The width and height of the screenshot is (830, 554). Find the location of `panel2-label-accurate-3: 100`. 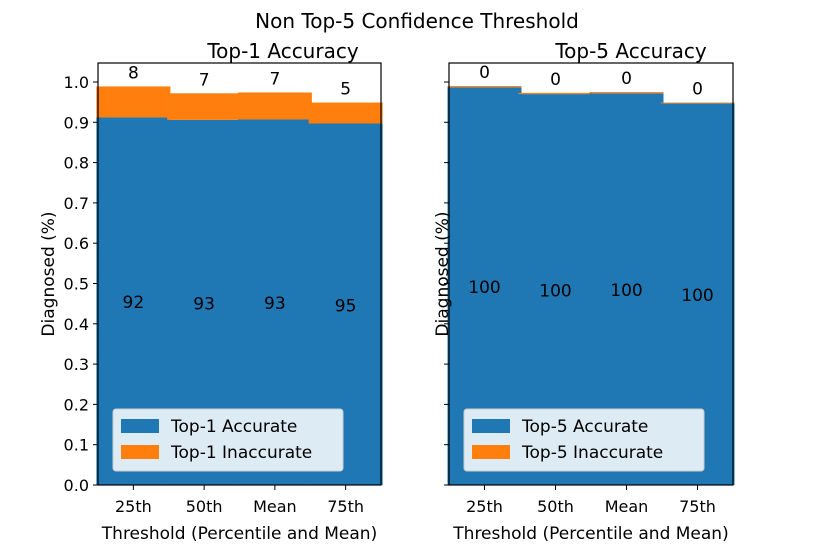

panel2-label-accurate-3: 100 is located at coordinates (697, 296).